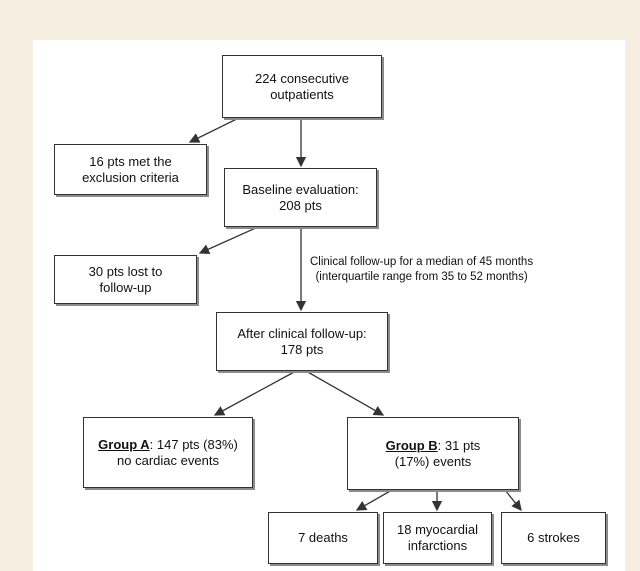 The height and width of the screenshot is (571, 640). I want to click on box-lost-to-followup: 30 pts lost to follow-up, so click(125, 279).